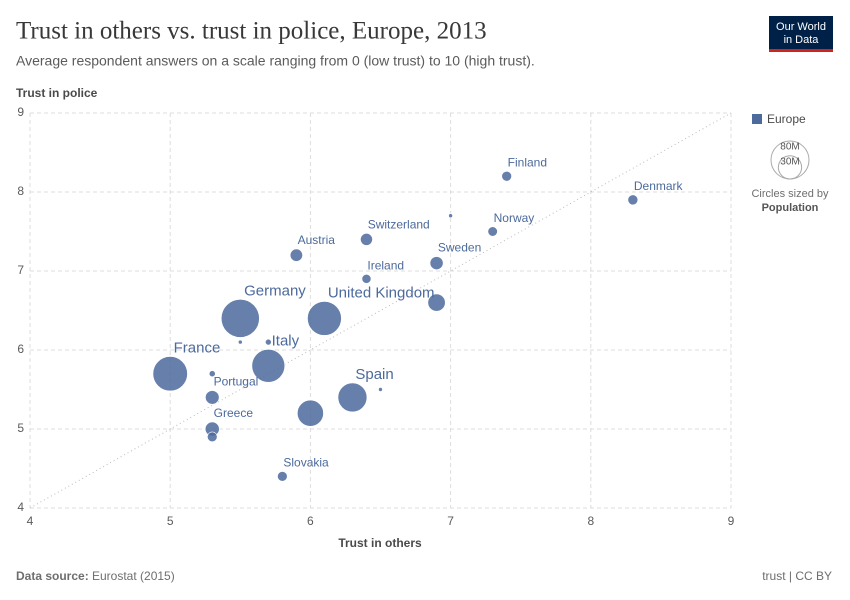 This screenshot has height=600, width=850. Describe the element at coordinates (20, 191) in the screenshot. I see `y-tick-label: 8` at that location.